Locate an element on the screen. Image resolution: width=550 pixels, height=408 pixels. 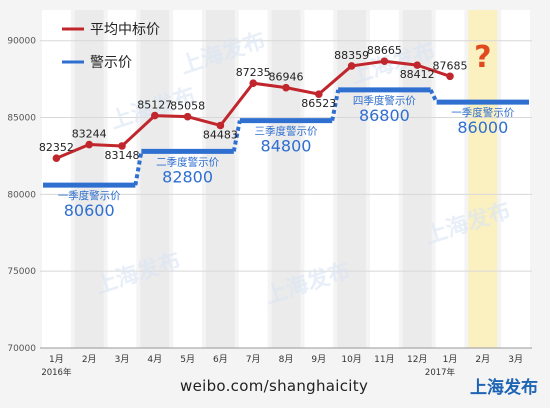
avg-price-label: 83148 is located at coordinates (122, 155).